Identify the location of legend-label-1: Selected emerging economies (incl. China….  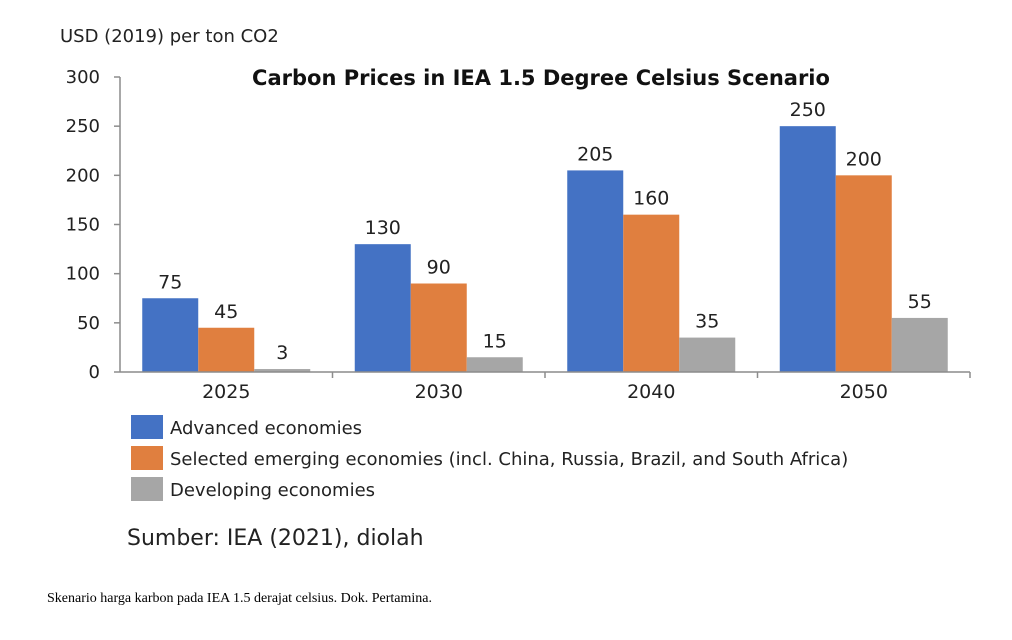
(509, 459).